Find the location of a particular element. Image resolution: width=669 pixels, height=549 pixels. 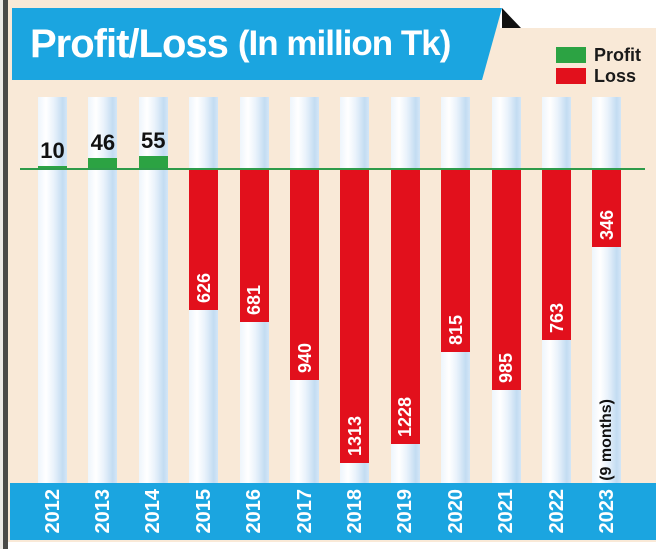

loss-bar-2019: 1228 is located at coordinates (405, 307).